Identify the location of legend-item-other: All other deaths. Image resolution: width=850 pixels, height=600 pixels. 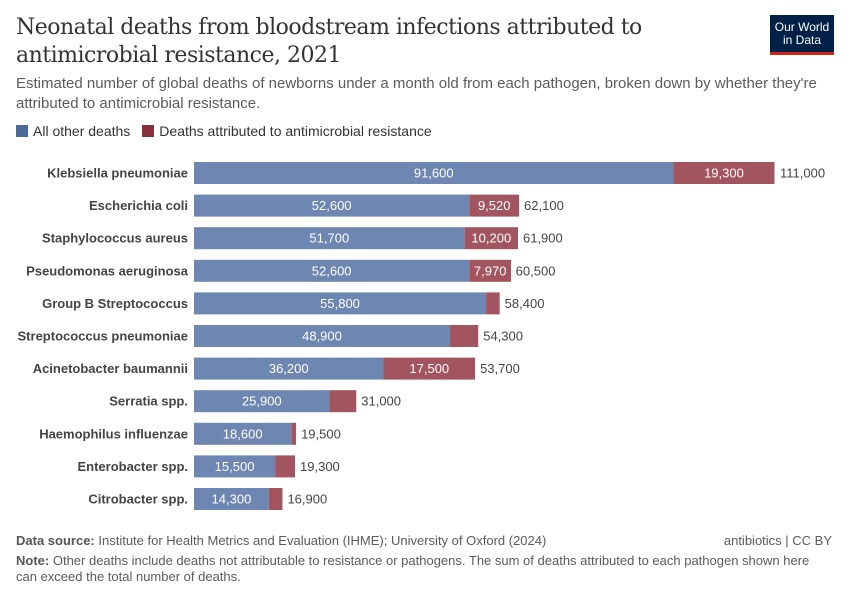
(73, 131).